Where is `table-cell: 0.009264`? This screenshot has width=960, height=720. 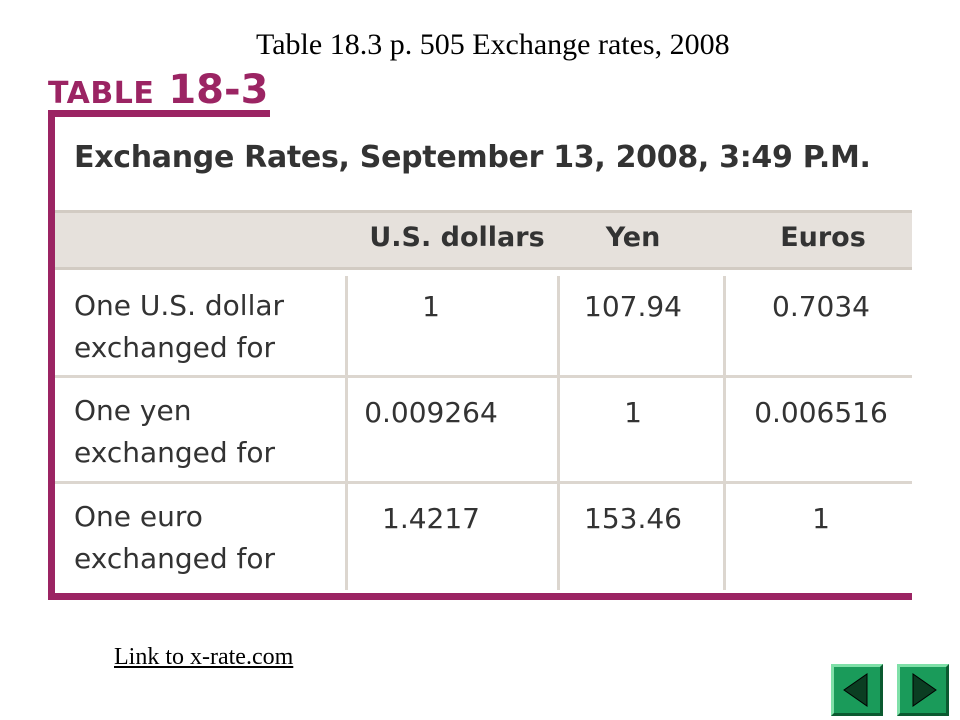
table-cell: 0.009264 is located at coordinates (431, 412).